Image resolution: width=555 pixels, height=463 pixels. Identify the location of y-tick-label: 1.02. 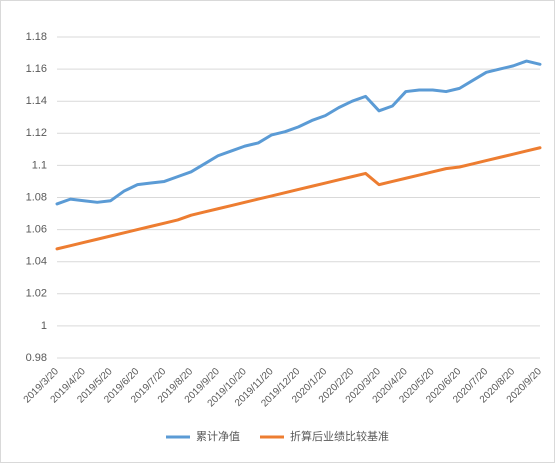
(36, 294).